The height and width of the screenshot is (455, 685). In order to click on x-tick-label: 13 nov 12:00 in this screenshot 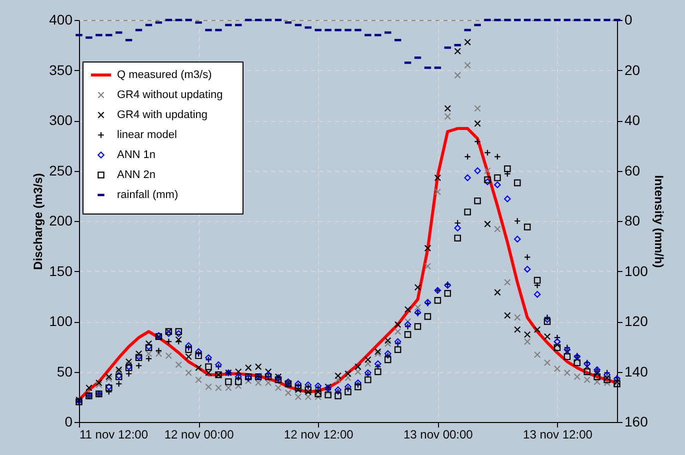, I will do `click(558, 435)`.